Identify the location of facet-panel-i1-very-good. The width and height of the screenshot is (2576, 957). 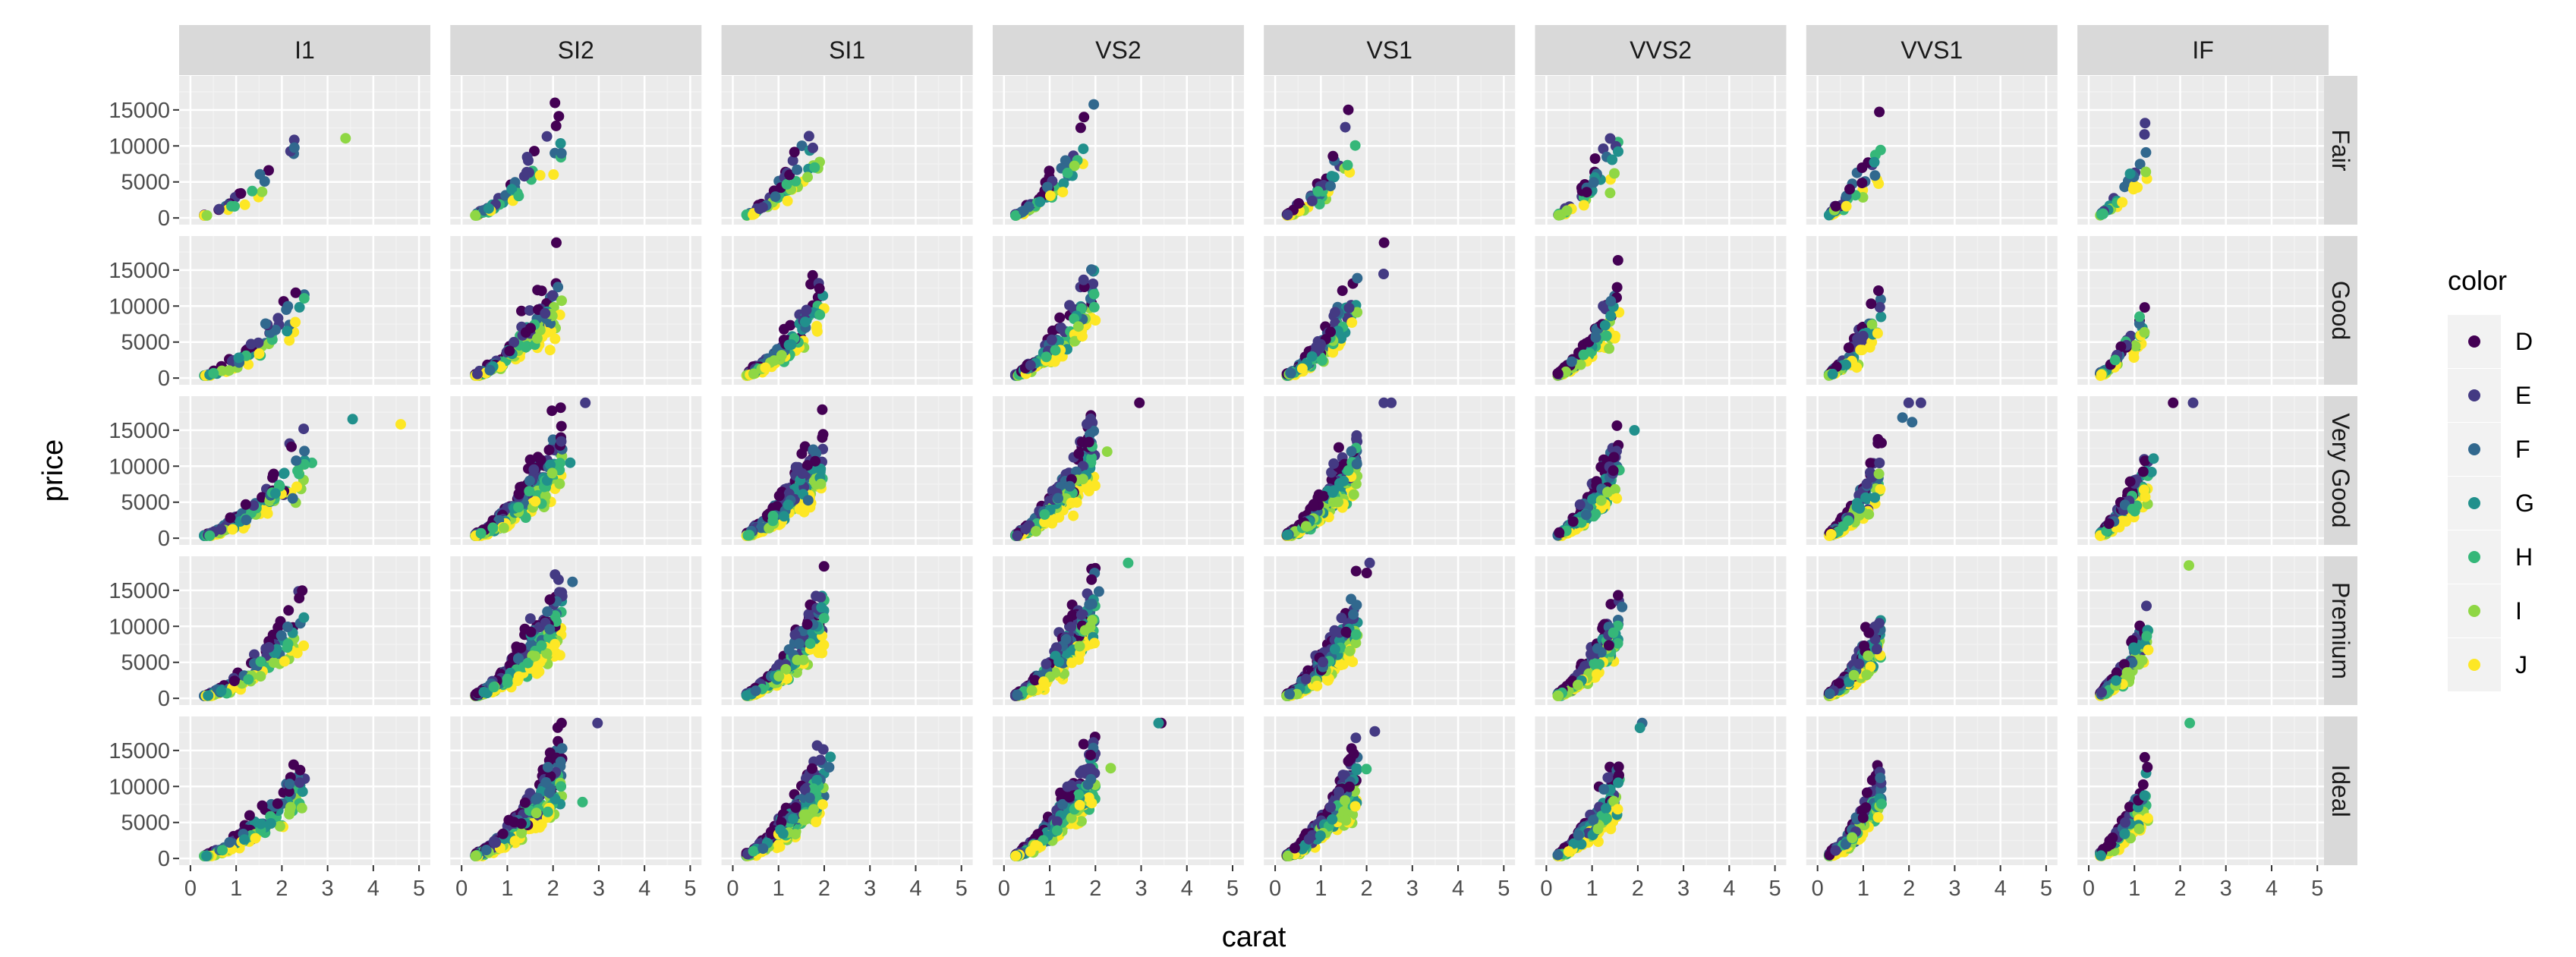
(304, 470).